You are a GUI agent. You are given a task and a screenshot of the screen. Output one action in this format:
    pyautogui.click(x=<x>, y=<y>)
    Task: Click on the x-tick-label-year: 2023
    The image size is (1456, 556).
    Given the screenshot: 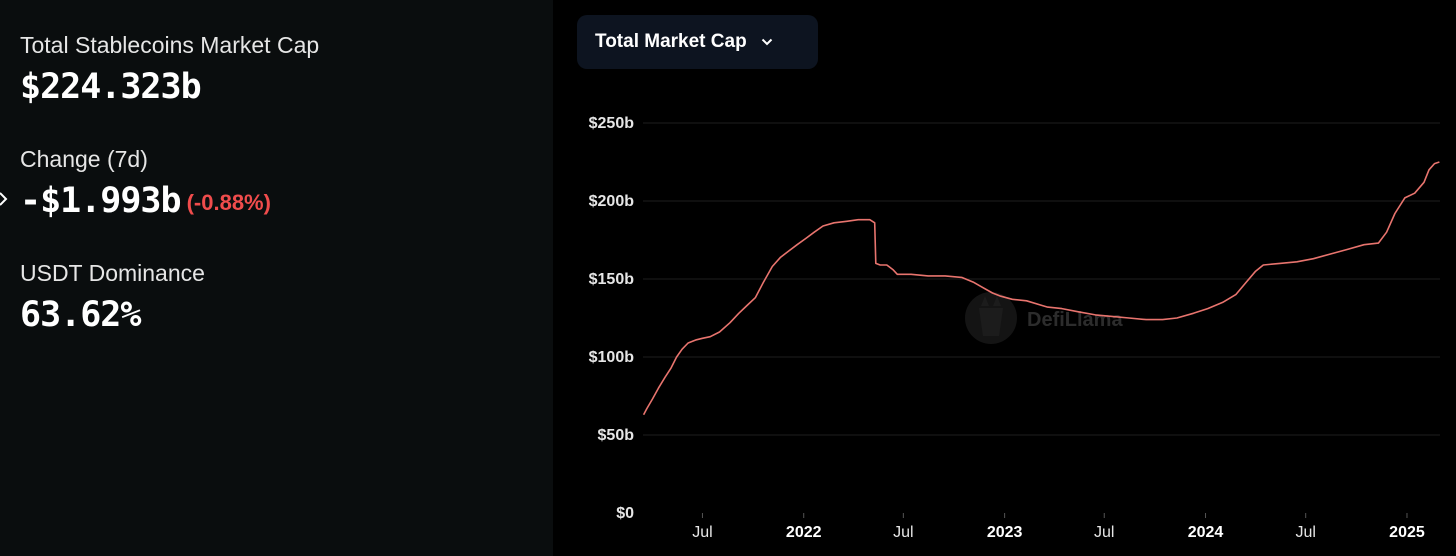 What is the action you would take?
    pyautogui.click(x=1005, y=532)
    